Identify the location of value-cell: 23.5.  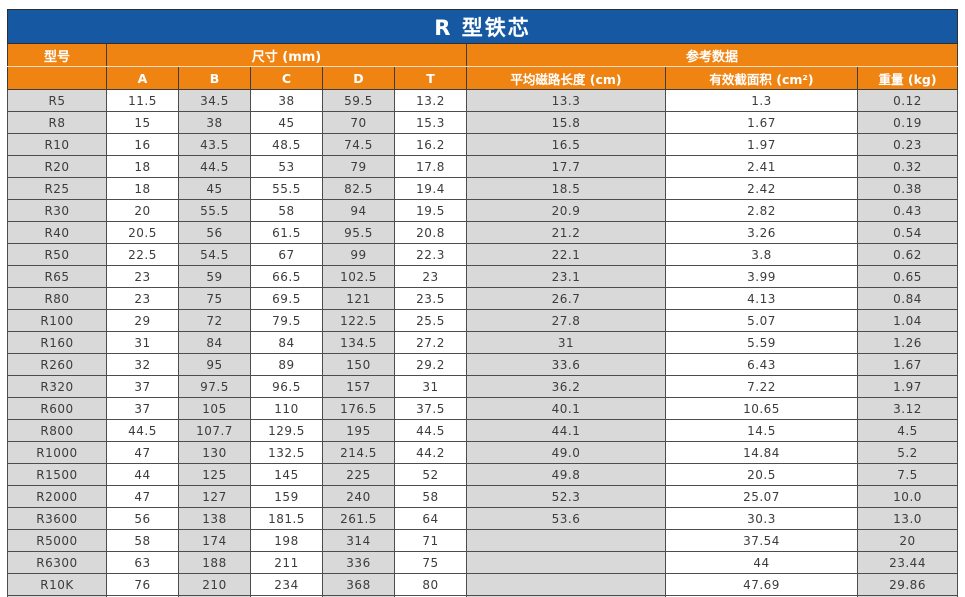
(430, 298).